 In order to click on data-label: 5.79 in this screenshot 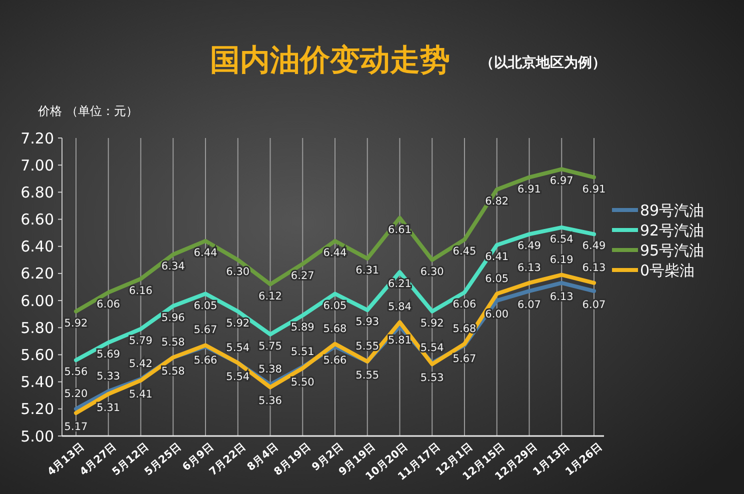, I will do `click(140, 340)`.